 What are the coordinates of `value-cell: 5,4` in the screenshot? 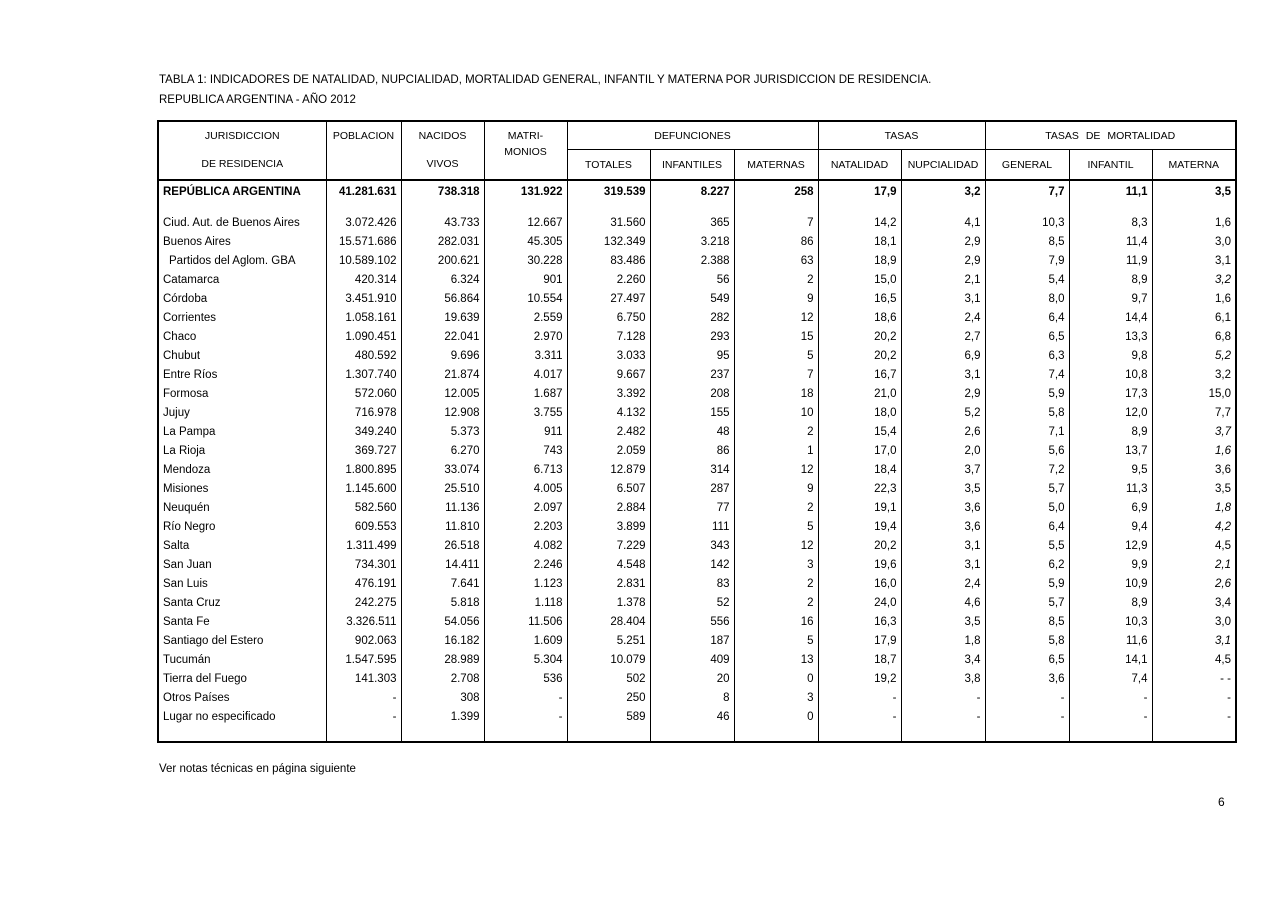 It's located at (1027, 279).